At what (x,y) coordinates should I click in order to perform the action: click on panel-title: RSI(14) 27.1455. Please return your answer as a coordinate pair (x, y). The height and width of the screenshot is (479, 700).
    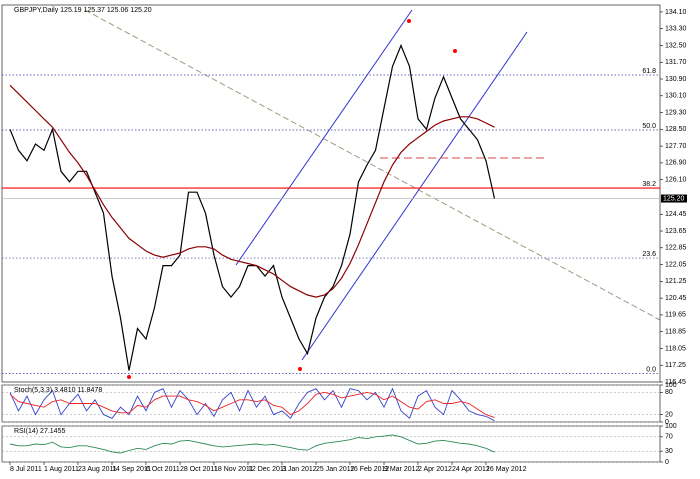
    Looking at the image, I should click on (39, 431).